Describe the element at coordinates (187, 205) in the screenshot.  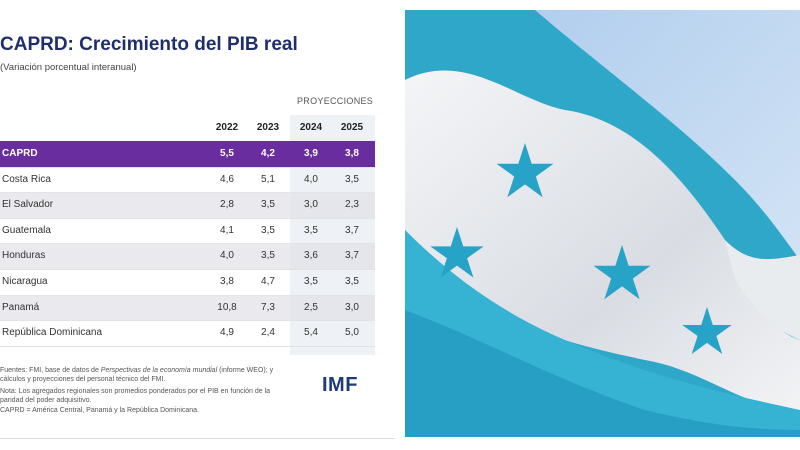
I see `table-row: El Salvador 2,8 3,5 3,0 2,3` at that location.